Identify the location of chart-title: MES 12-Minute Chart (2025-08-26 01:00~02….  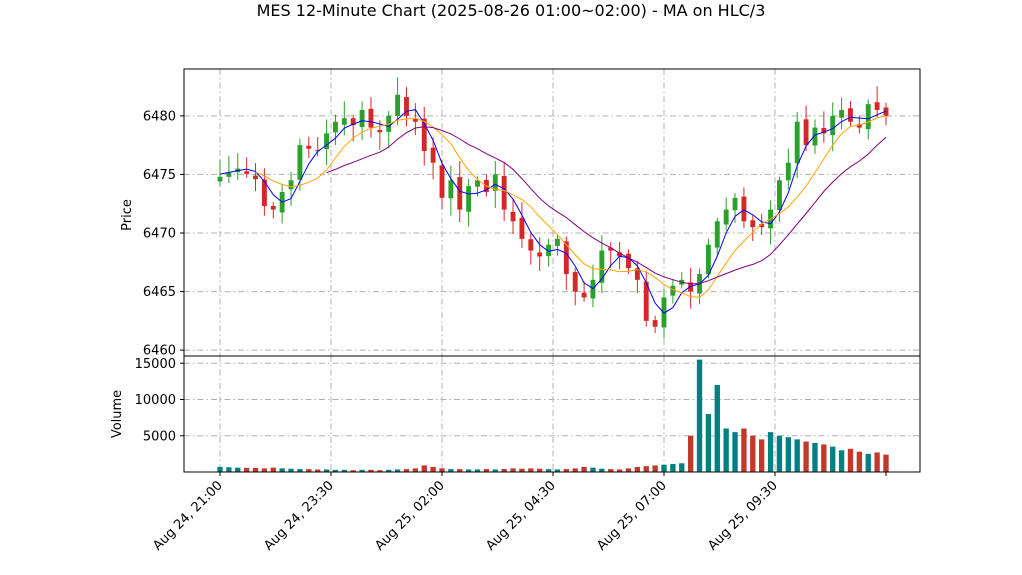
(511, 10).